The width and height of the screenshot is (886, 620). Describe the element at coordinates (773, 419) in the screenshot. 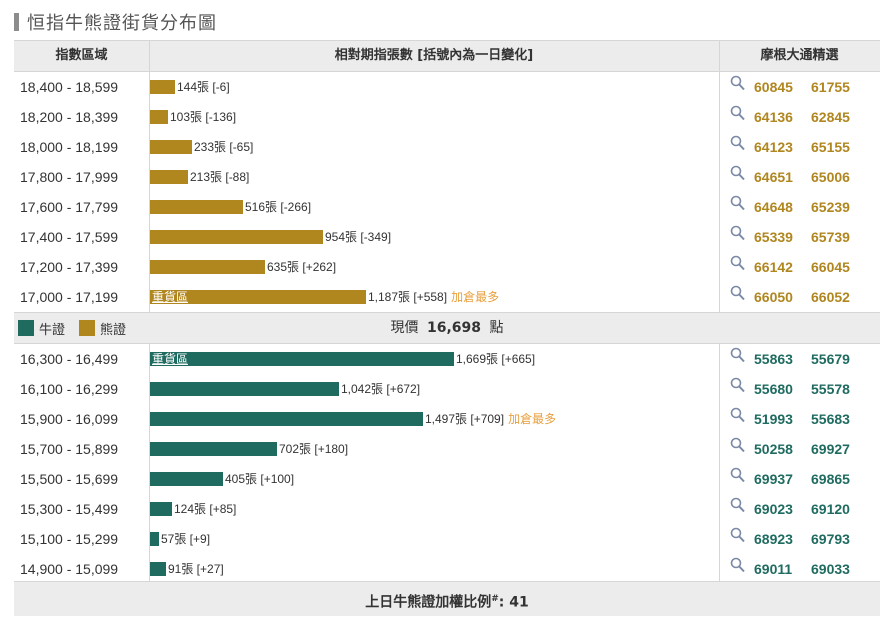

I see `warrant-code-link: 51993` at that location.